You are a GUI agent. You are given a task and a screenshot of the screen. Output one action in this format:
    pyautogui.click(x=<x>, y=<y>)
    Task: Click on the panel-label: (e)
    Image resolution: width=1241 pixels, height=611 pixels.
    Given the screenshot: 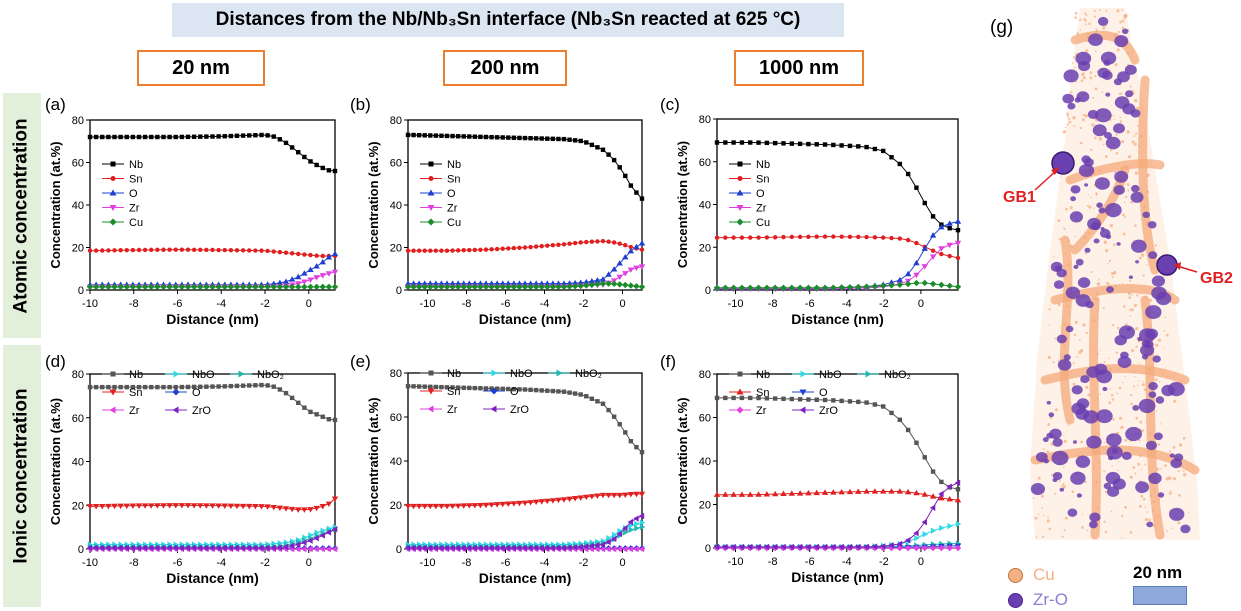 What is the action you would take?
    pyautogui.click(x=360, y=361)
    